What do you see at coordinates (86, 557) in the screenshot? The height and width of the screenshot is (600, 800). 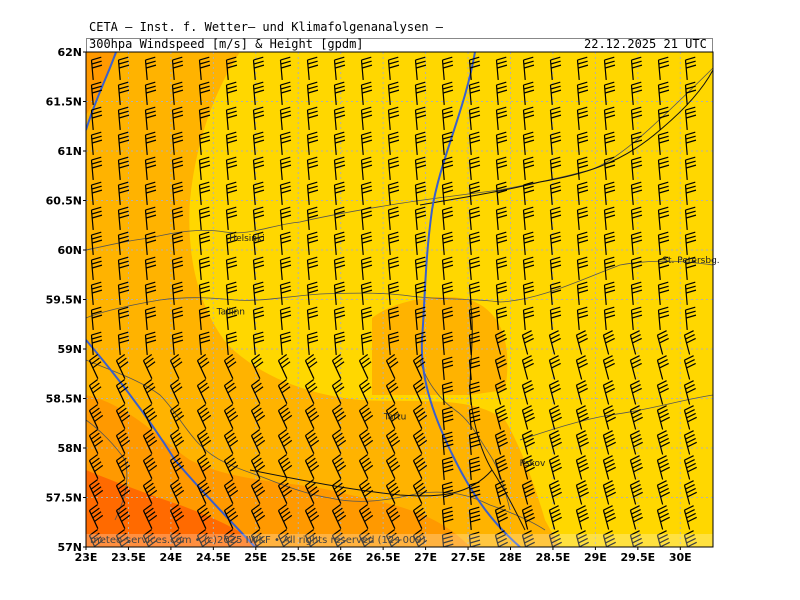 I see `lon-label: 23E` at bounding box center [86, 557].